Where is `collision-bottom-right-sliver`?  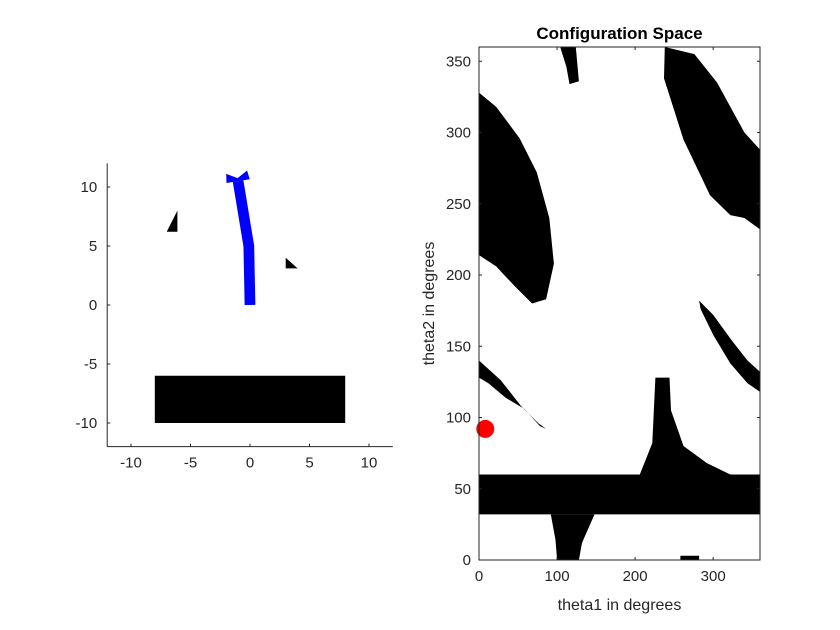
collision-bottom-right-sliver is located at coordinates (690, 557).